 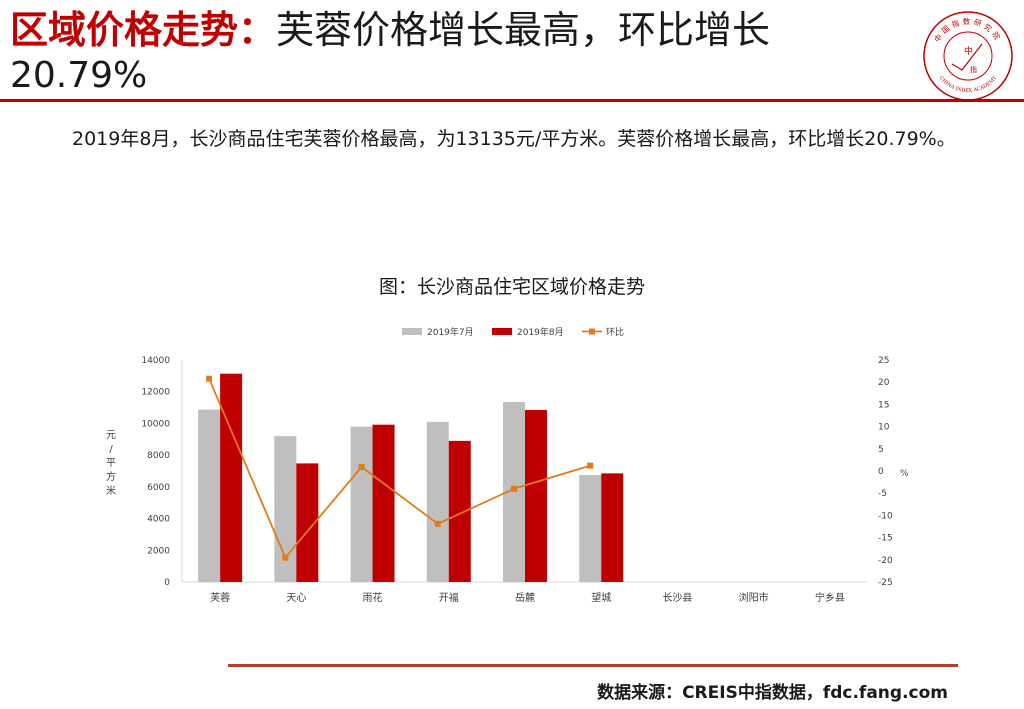 I want to click on mom-change-line, so click(x=399, y=469).